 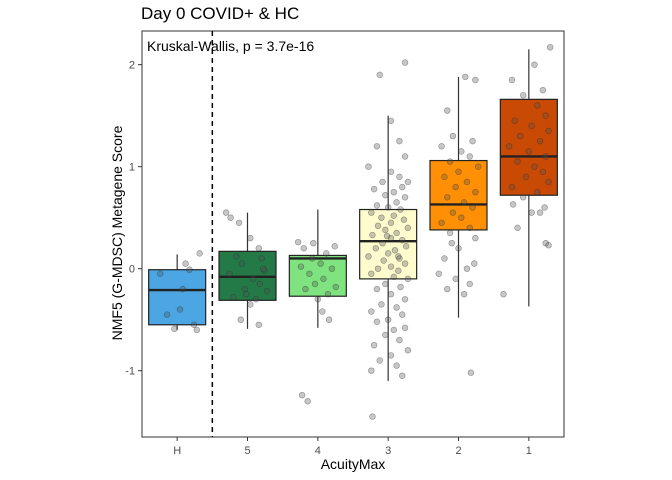 I want to click on y-axis-label: NMF5 (G-MDSC) Metagene Score, so click(x=117, y=233).